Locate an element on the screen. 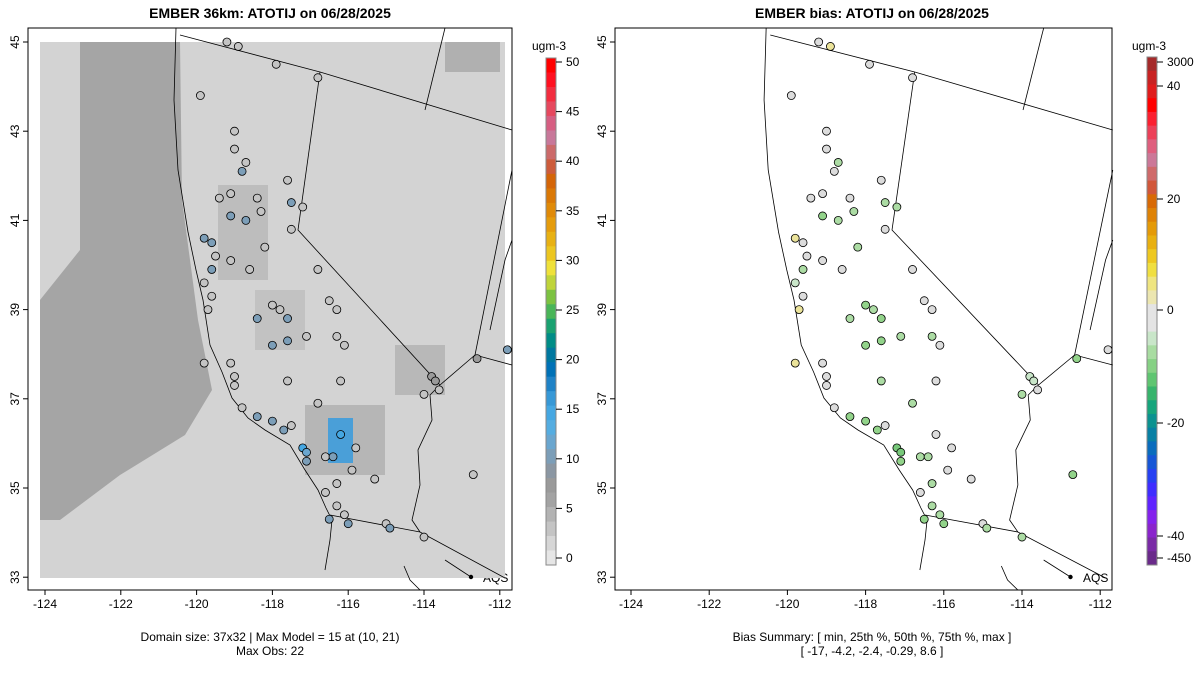 This screenshot has height=677, width=1200. colorbar-tick-label: -20 is located at coordinates (1176, 423).